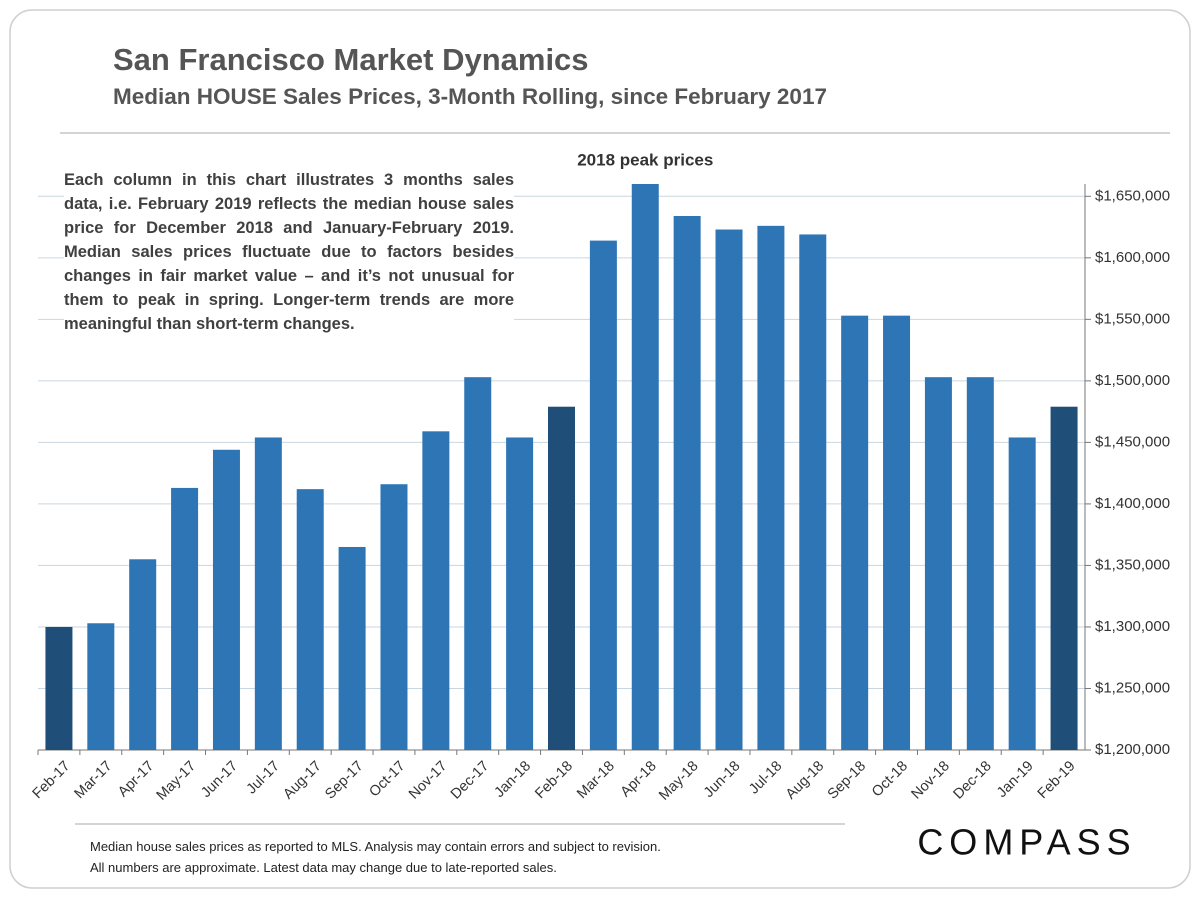  Describe the element at coordinates (1132, 687) in the screenshot. I see `y-tick-label: $1,250,000` at that location.